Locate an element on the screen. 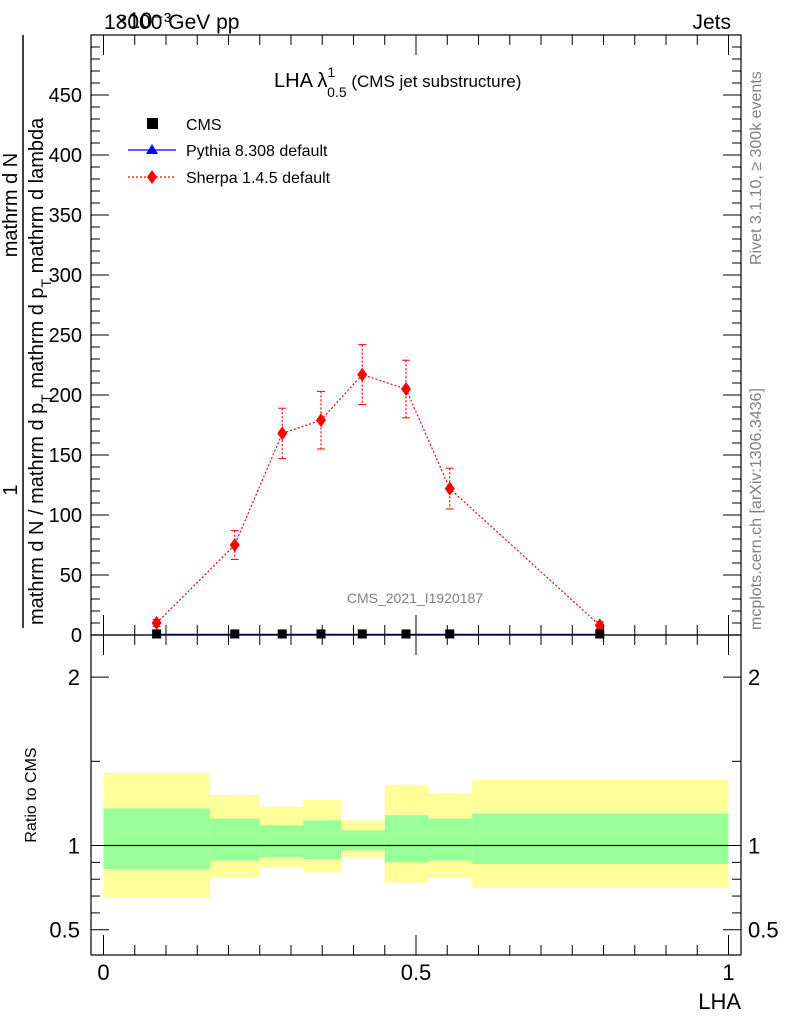  y-tick-label: 150 is located at coordinates (65, 456).